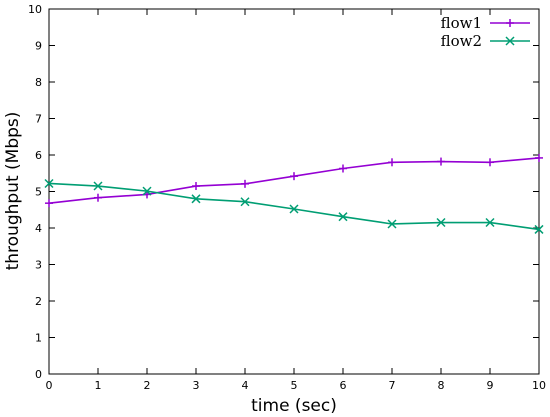  What do you see at coordinates (147, 385) in the screenshot?
I see `x-tick-label: 2` at bounding box center [147, 385].